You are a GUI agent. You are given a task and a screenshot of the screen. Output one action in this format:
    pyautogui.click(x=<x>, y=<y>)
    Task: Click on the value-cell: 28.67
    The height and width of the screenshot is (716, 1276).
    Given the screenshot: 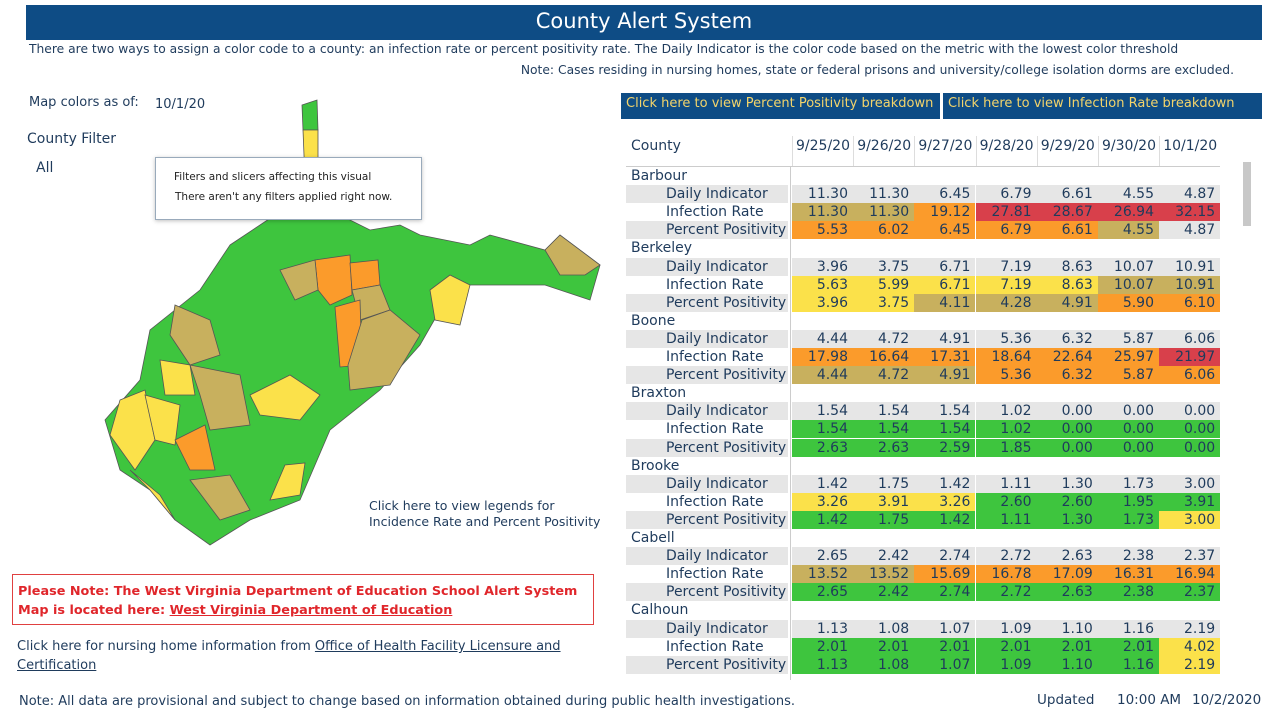 What is the action you would take?
    pyautogui.click(x=1067, y=212)
    